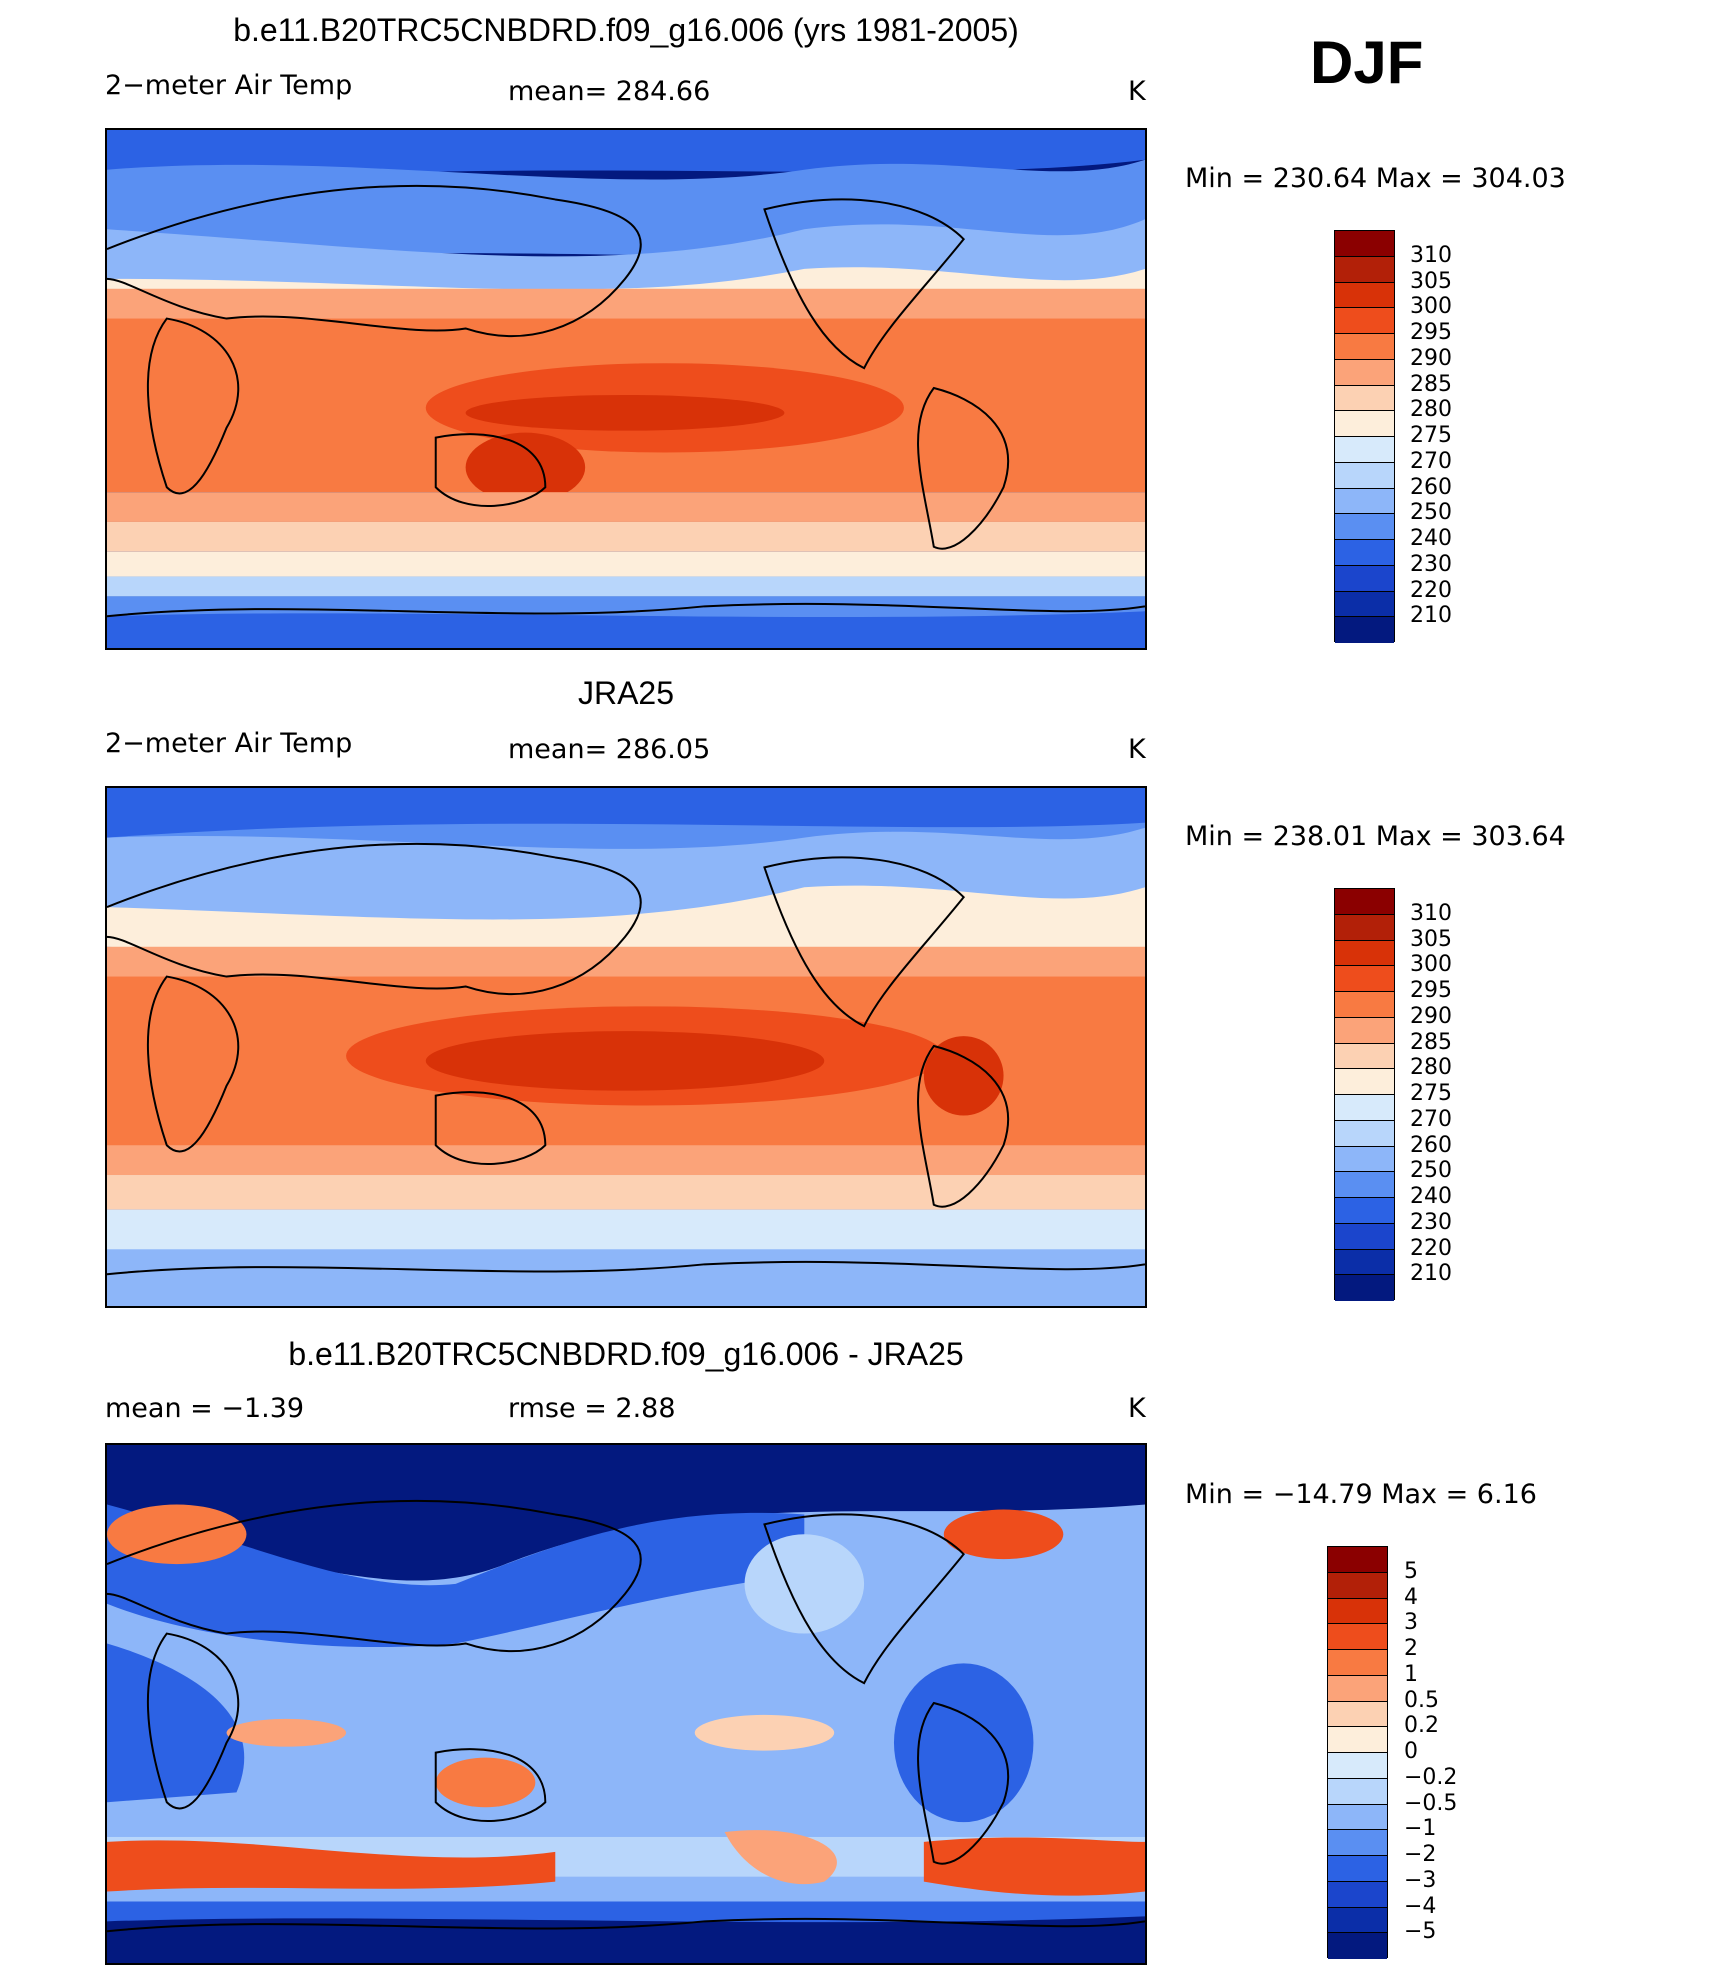 The height and width of the screenshot is (1981, 1710). Describe the element at coordinates (1411, 1623) in the screenshot. I see `colorbar-tick-label: 3` at that location.